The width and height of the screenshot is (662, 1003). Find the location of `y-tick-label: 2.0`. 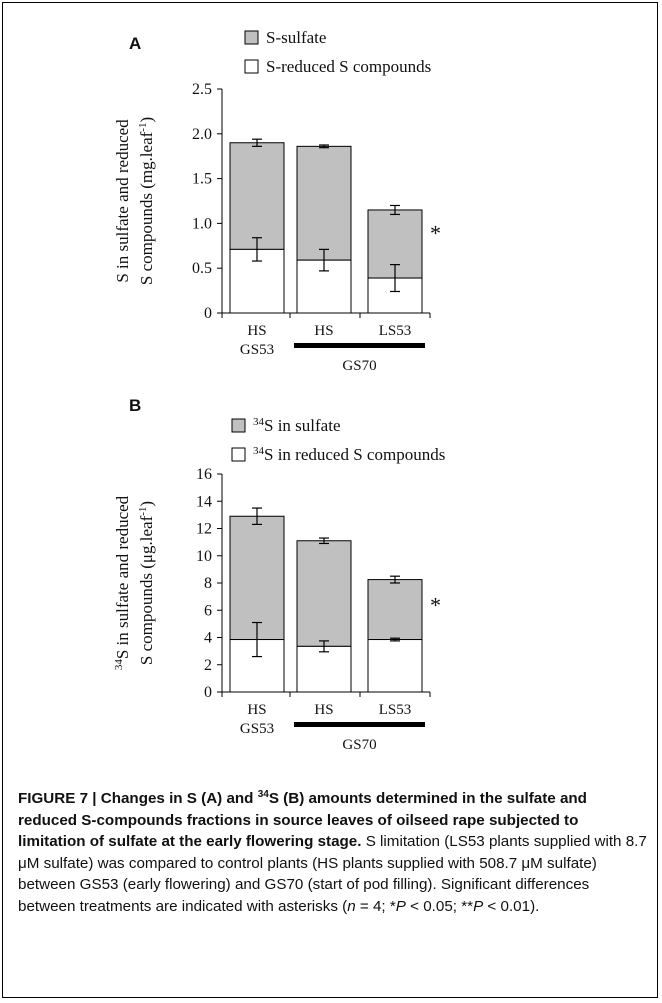

y-tick-label: 2.0 is located at coordinates (202, 134).